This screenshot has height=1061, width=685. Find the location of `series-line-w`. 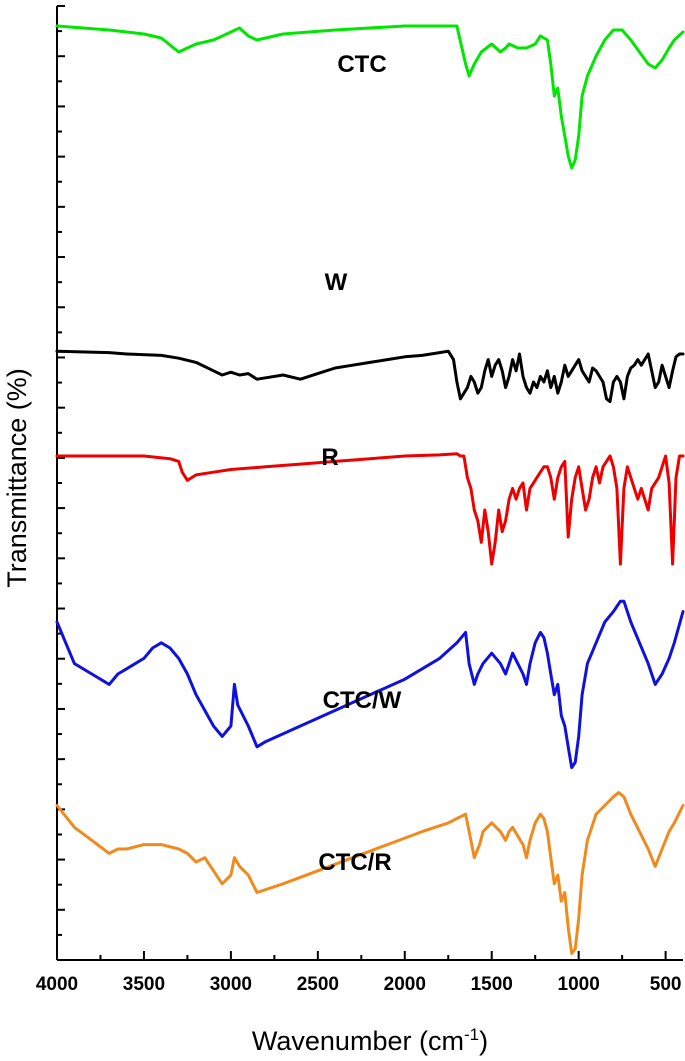

series-line-w is located at coordinates (370, 376).